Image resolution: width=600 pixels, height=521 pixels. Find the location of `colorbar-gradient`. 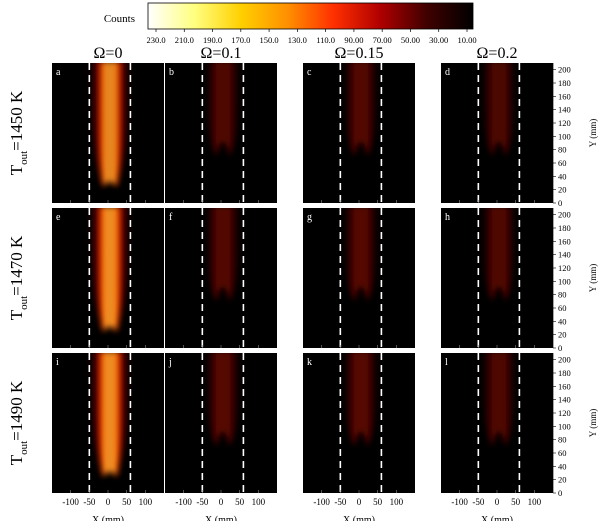

colorbar-gradient is located at coordinates (310, 16).